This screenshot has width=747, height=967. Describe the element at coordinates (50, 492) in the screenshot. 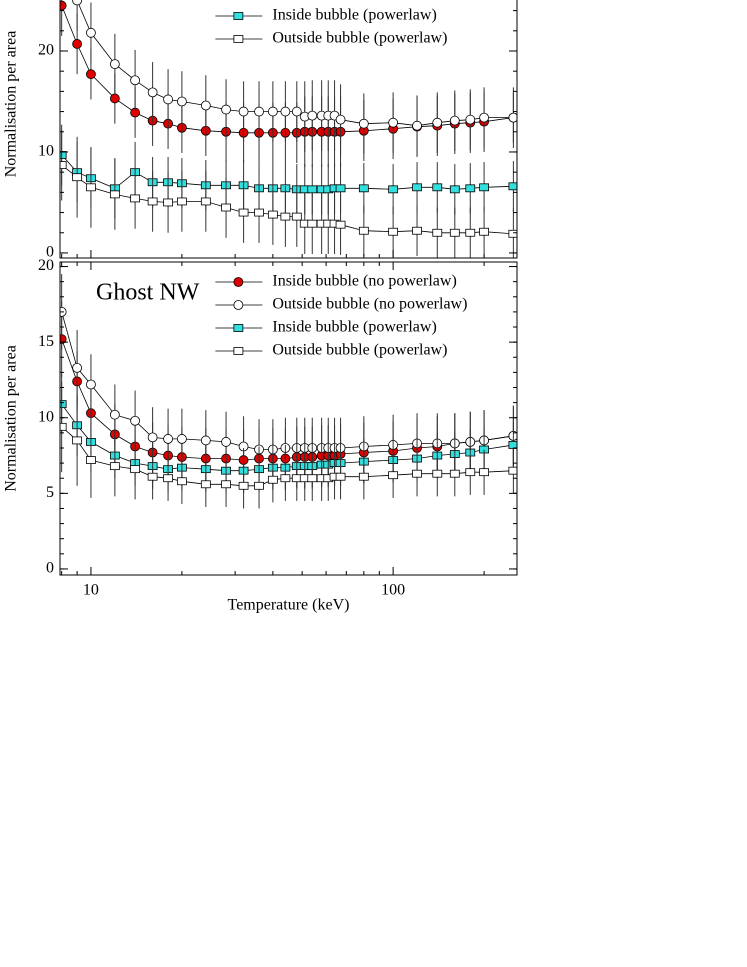

I see `y-tick-label: 5` at that location.